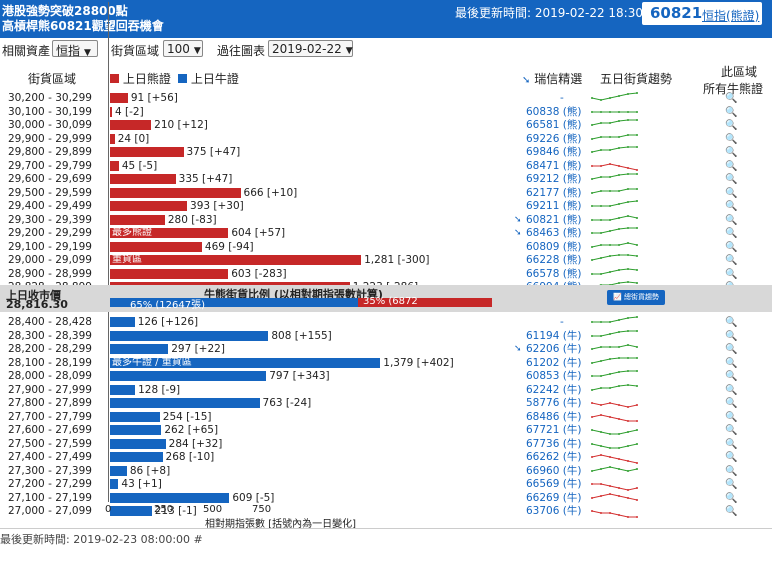  I want to click on warrant-link: 69226 (熊), so click(554, 138).